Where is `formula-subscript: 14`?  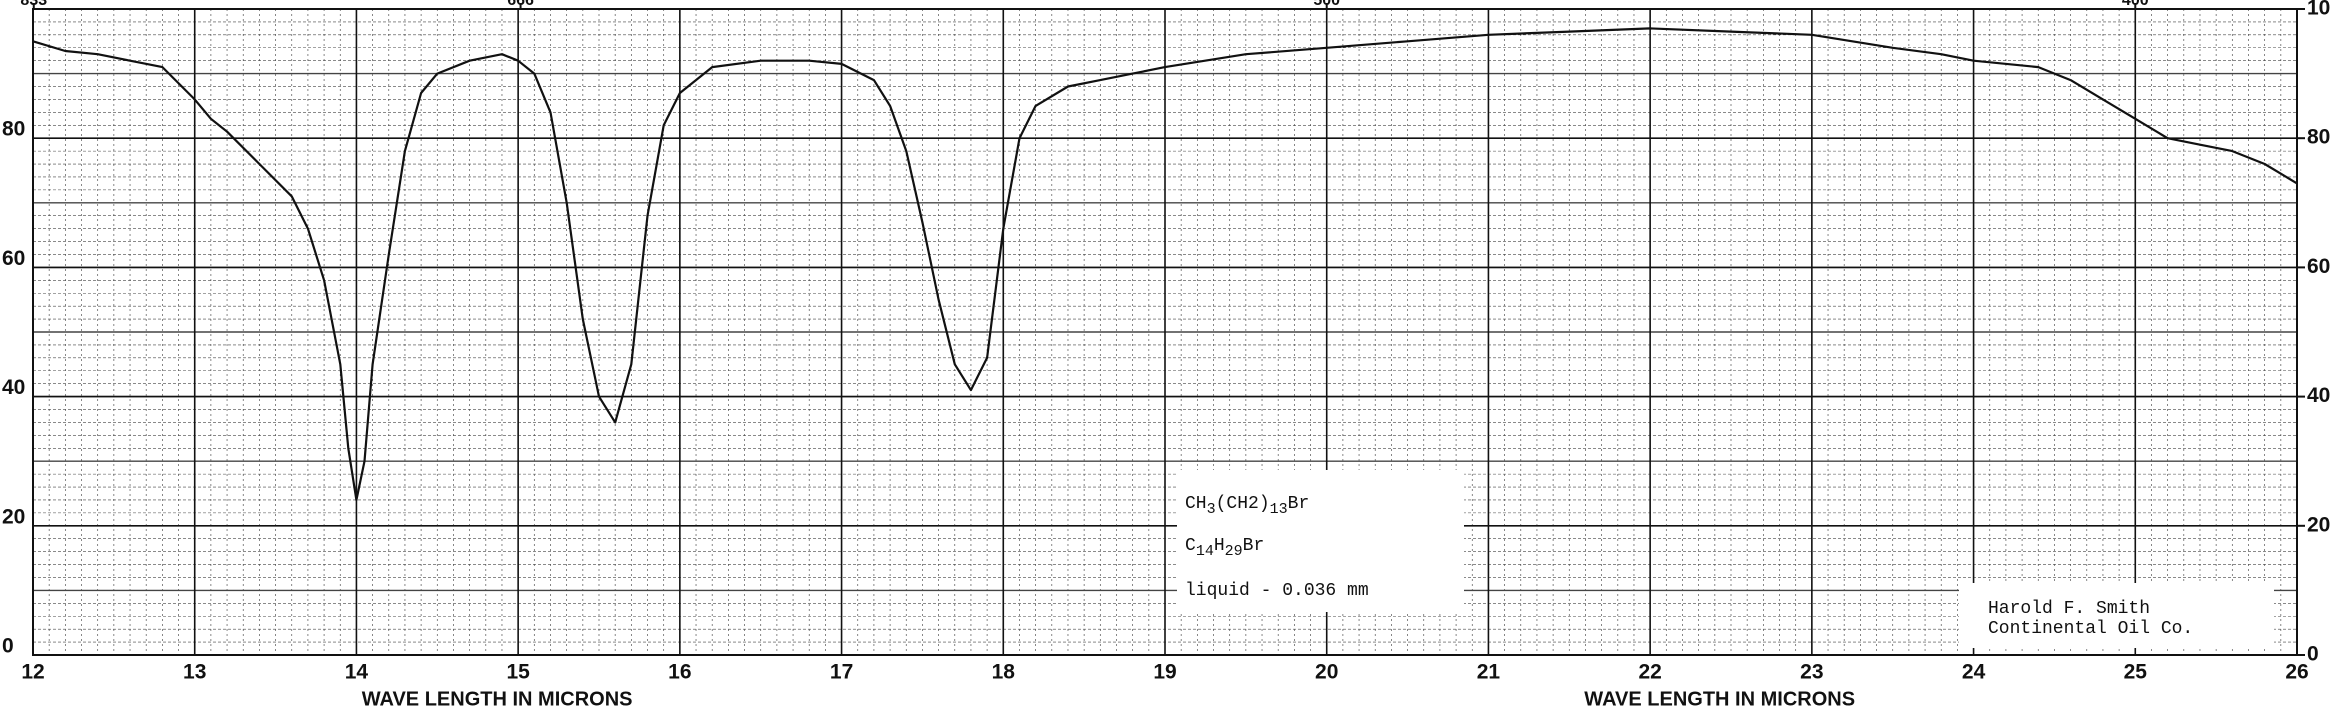
formula-subscript: 14 is located at coordinates (1205, 551).